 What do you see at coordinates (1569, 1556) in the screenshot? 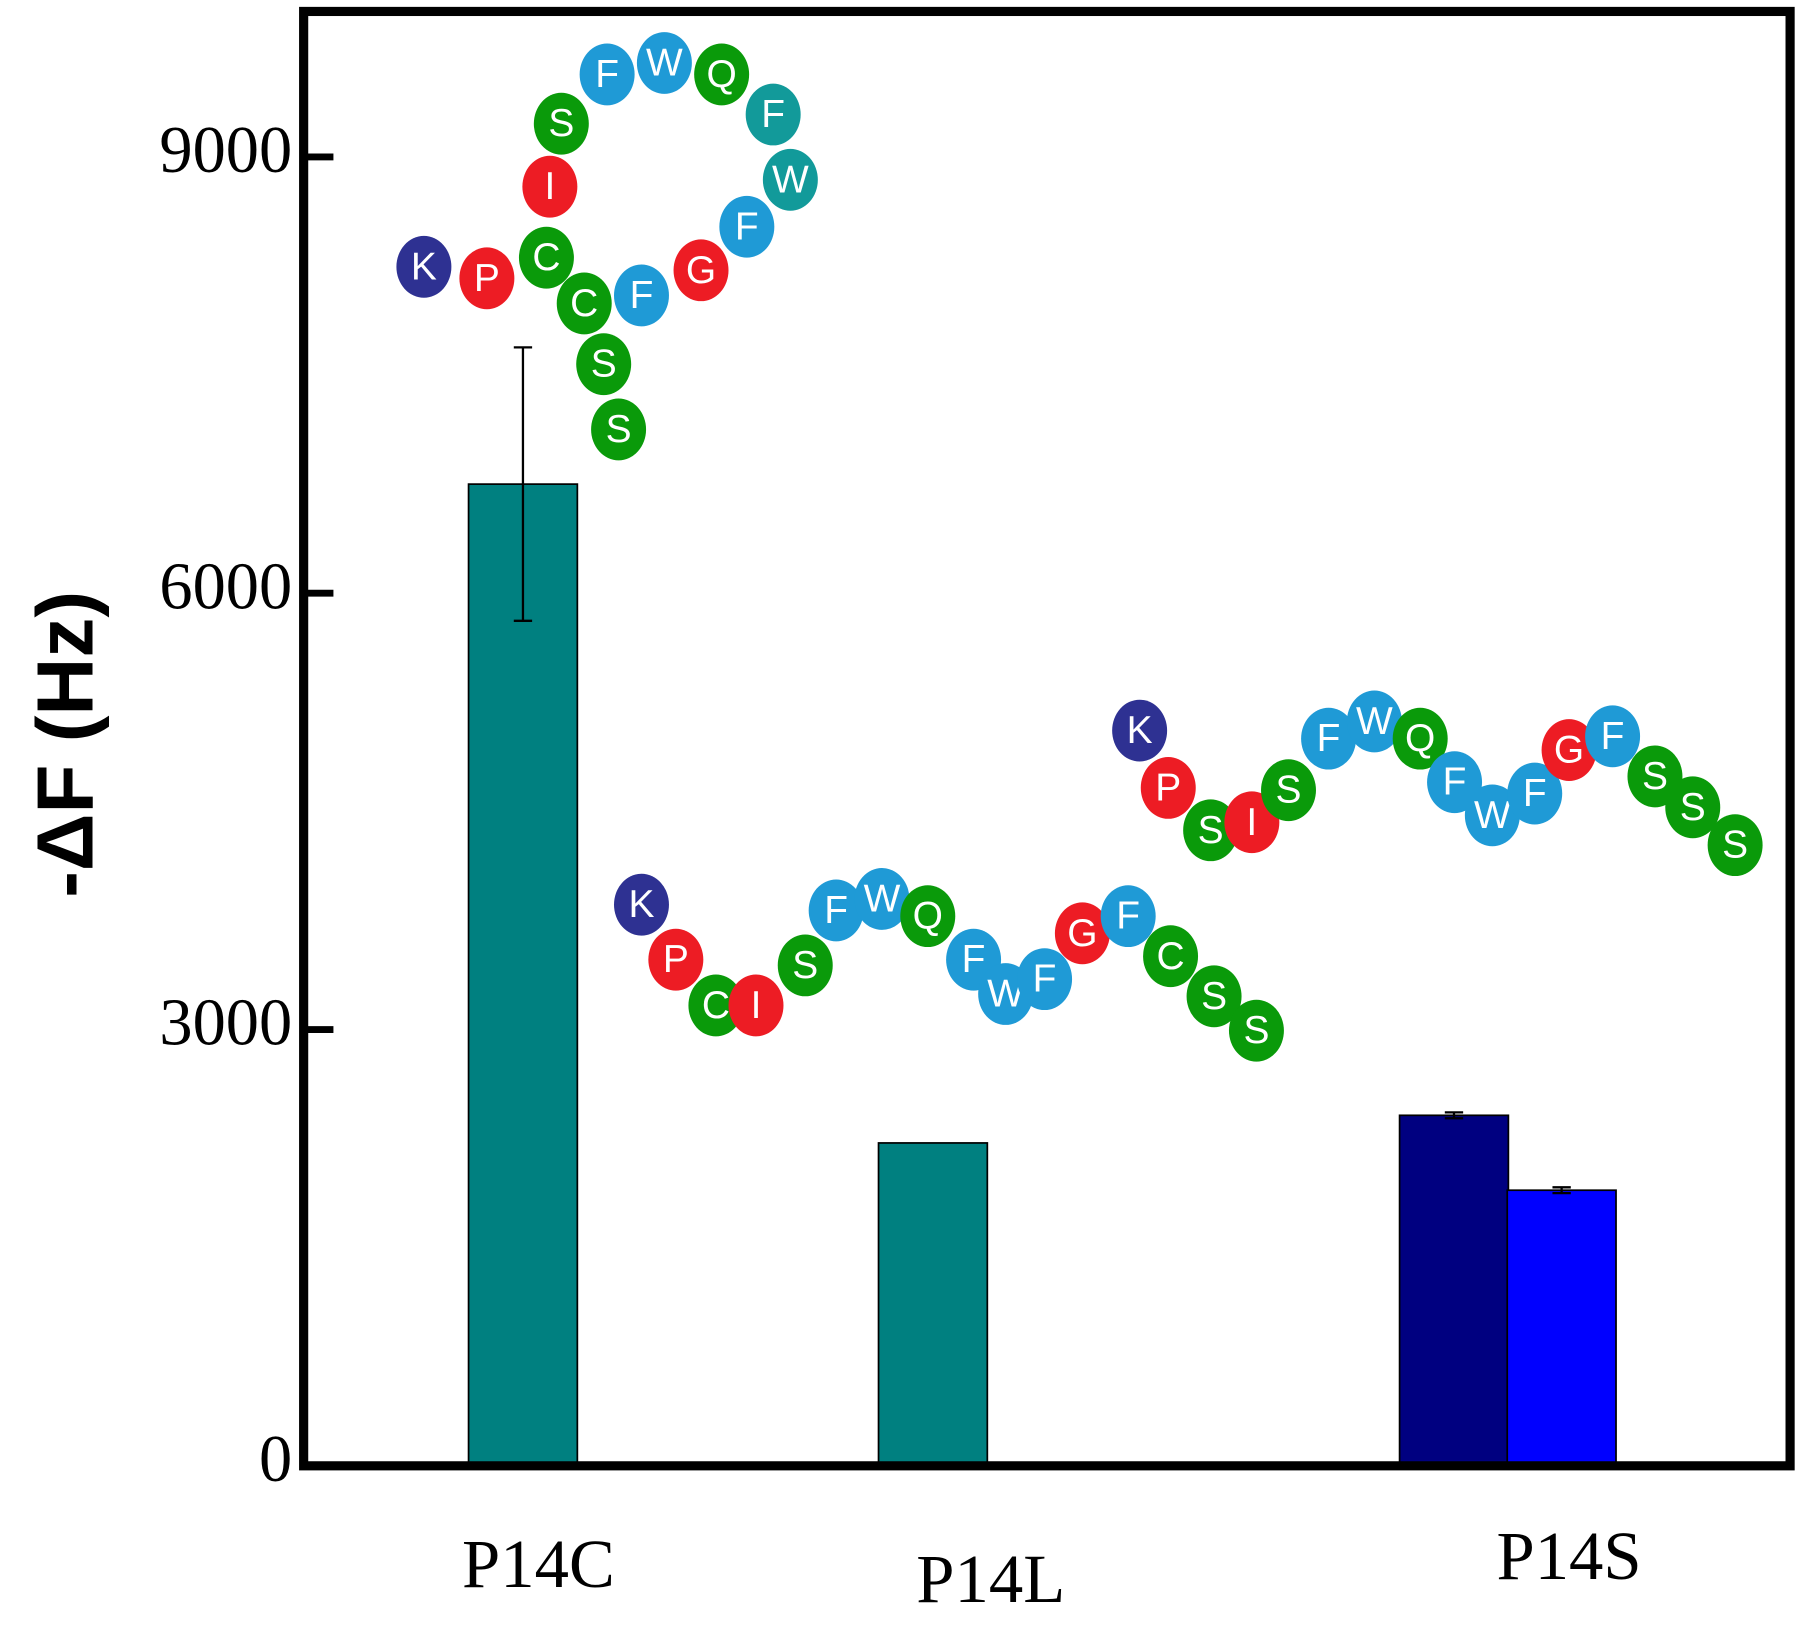
I see `x-tick-label: P14S` at bounding box center [1569, 1556].